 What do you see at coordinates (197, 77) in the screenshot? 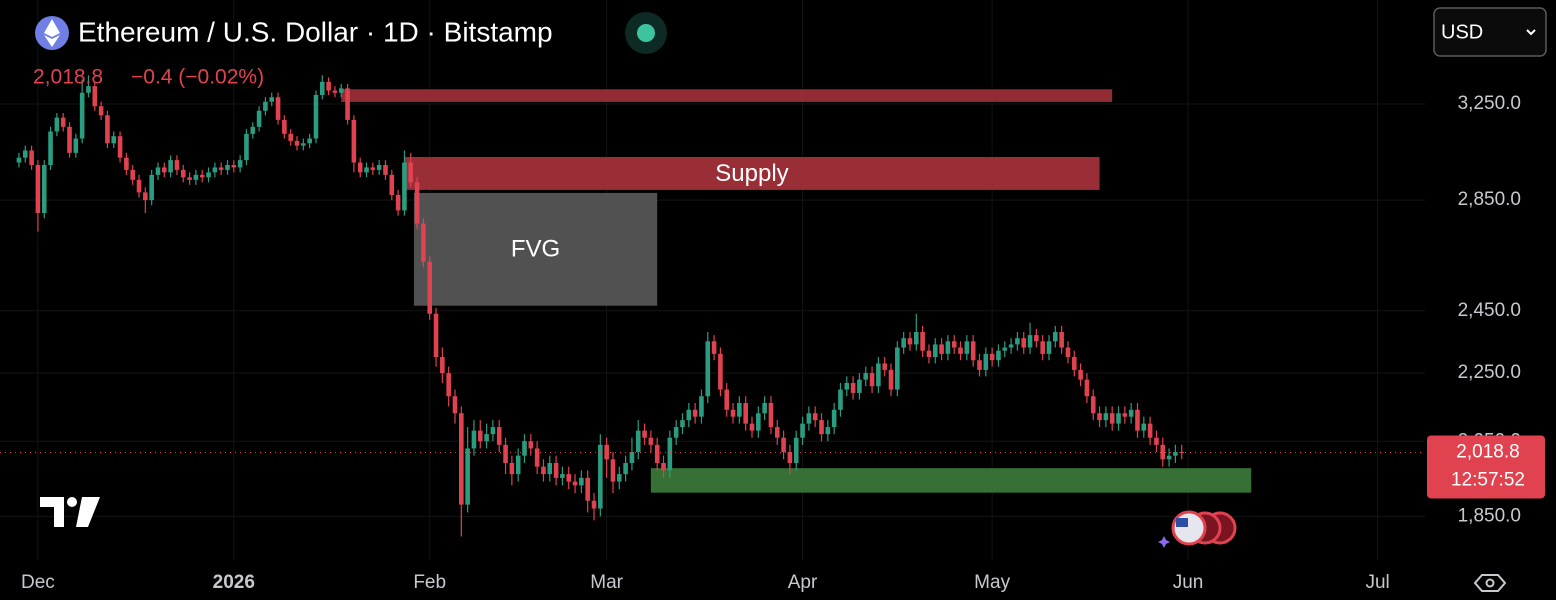
I see `legend-change: −0.4 (−0.02%)` at bounding box center [197, 77].